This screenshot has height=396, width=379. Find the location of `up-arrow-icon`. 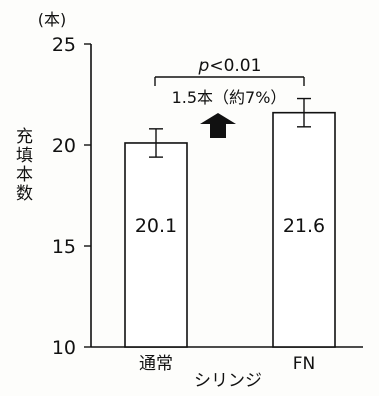

up-arrow-icon is located at coordinates (218, 125).